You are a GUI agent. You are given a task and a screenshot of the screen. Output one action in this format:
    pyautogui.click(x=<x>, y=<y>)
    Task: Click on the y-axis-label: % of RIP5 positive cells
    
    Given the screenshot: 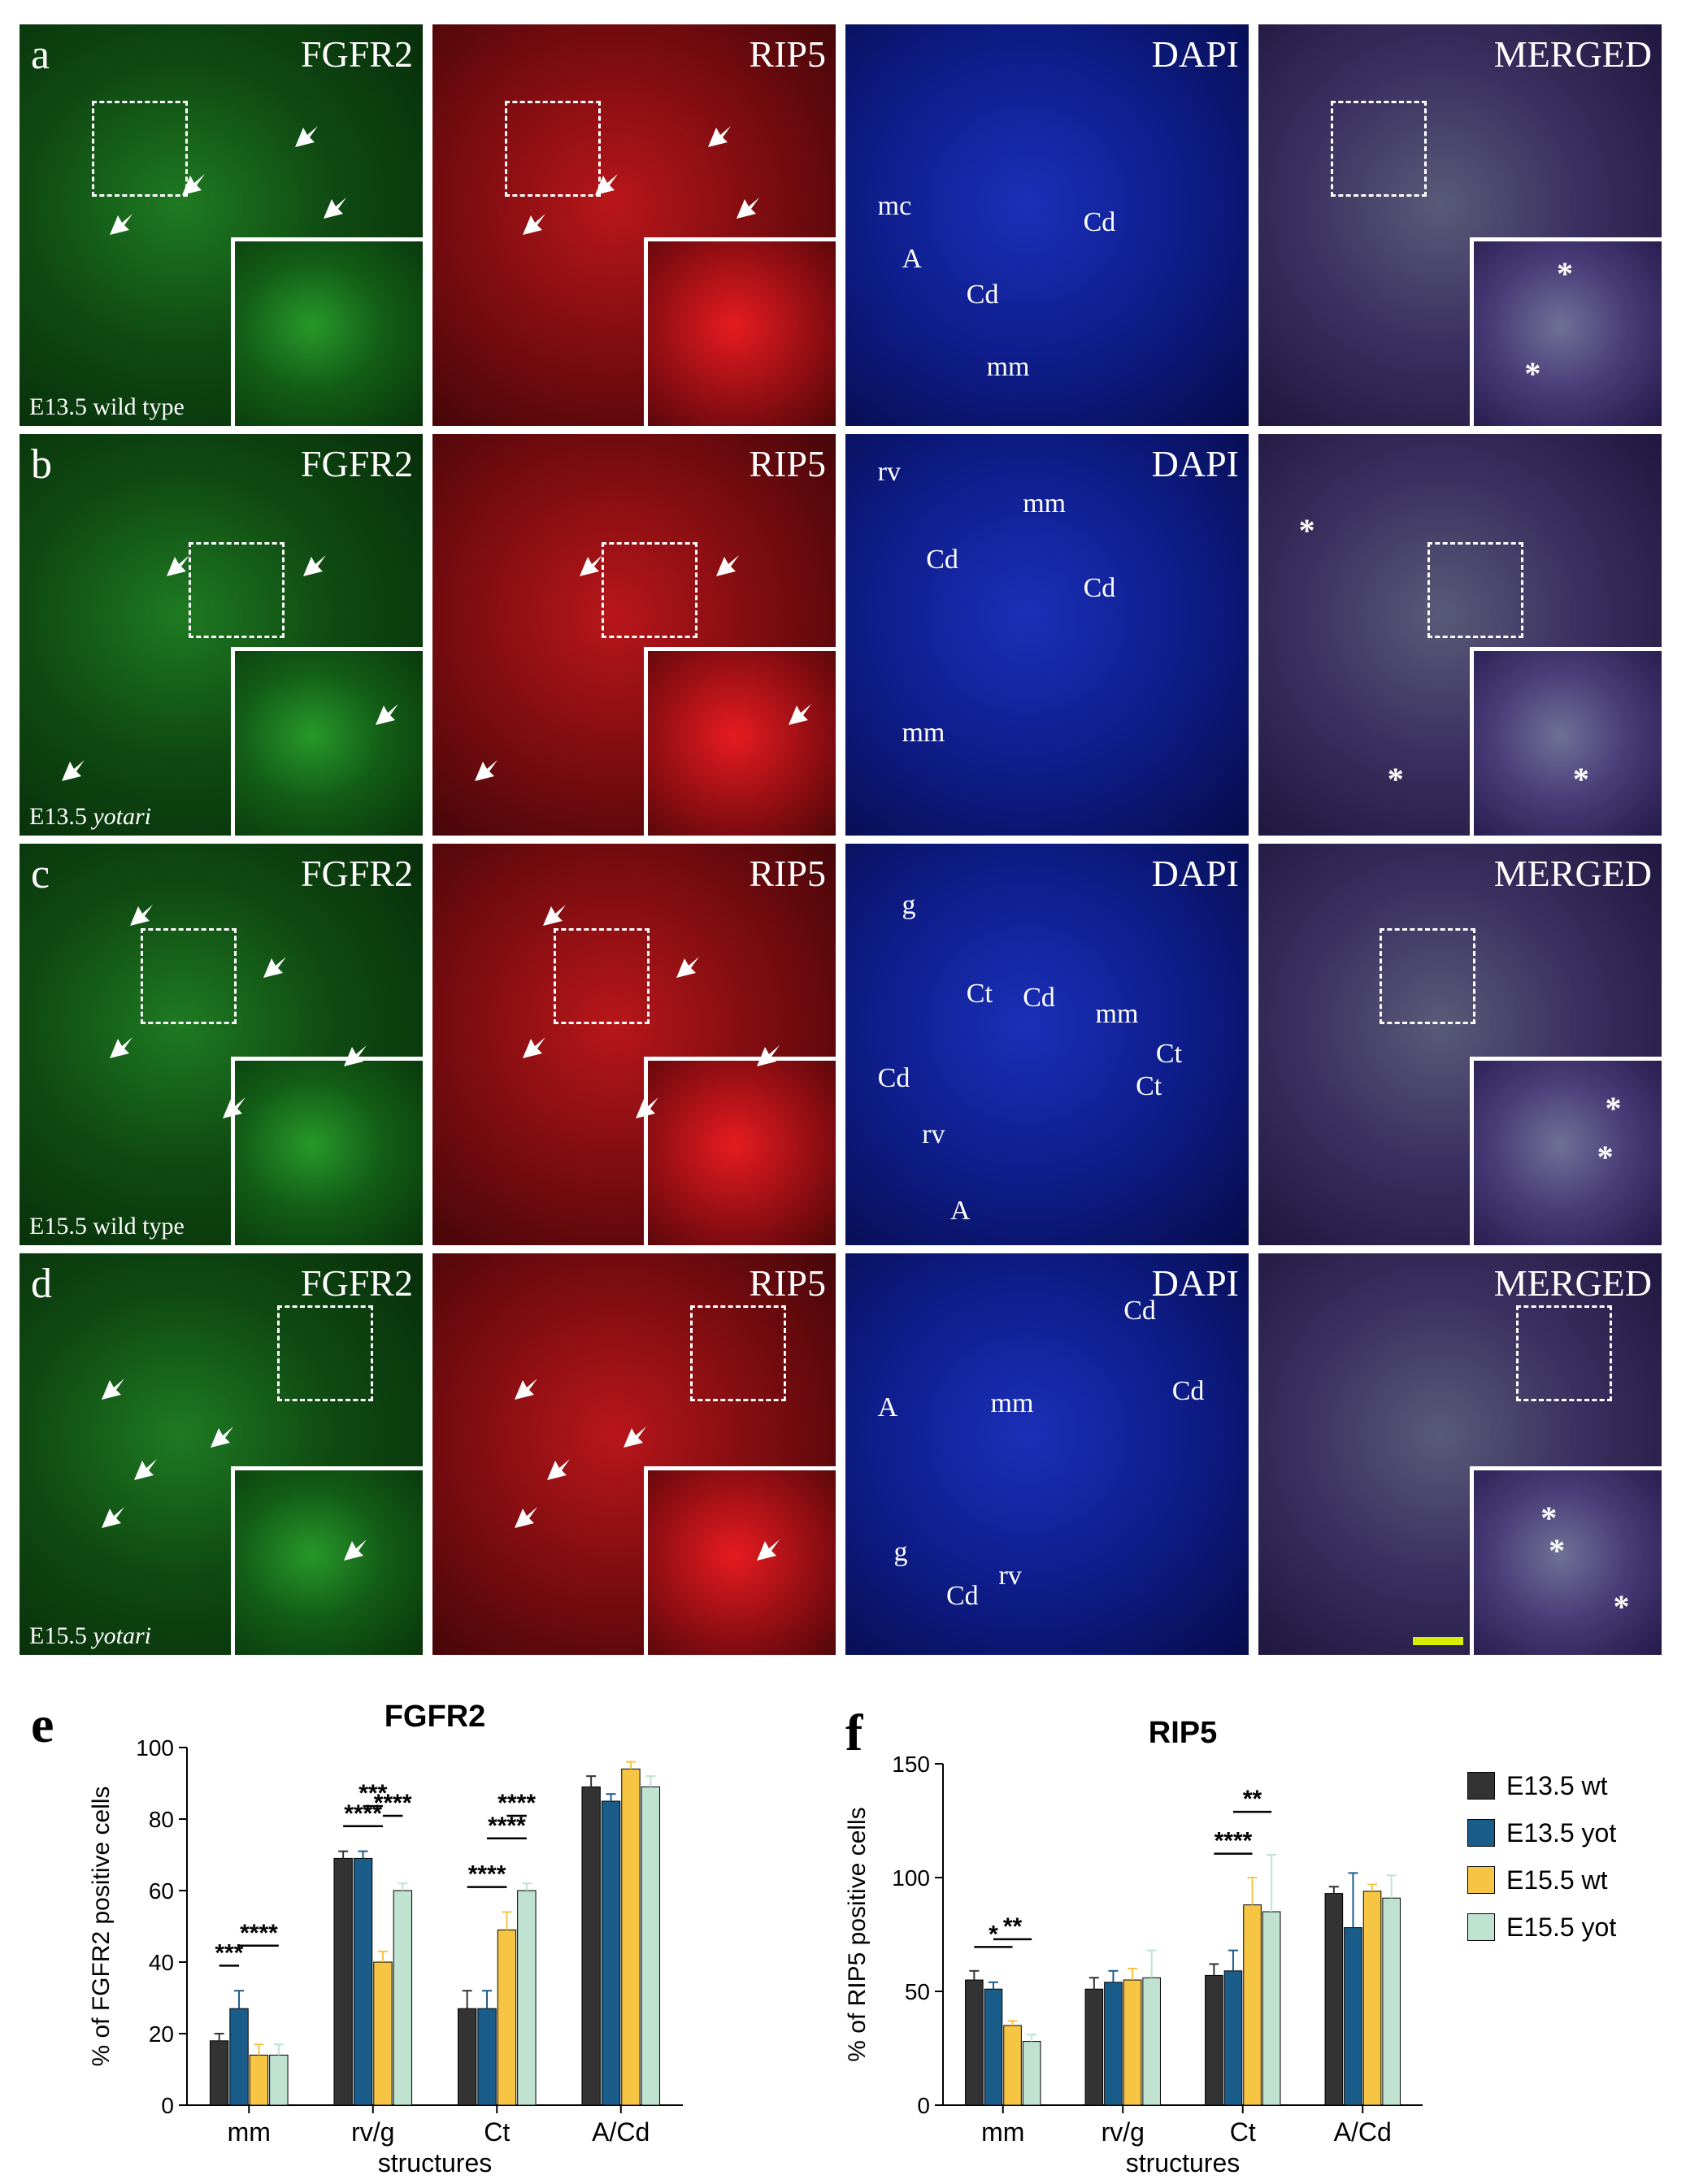 What is the action you would take?
    pyautogui.click(x=857, y=1934)
    